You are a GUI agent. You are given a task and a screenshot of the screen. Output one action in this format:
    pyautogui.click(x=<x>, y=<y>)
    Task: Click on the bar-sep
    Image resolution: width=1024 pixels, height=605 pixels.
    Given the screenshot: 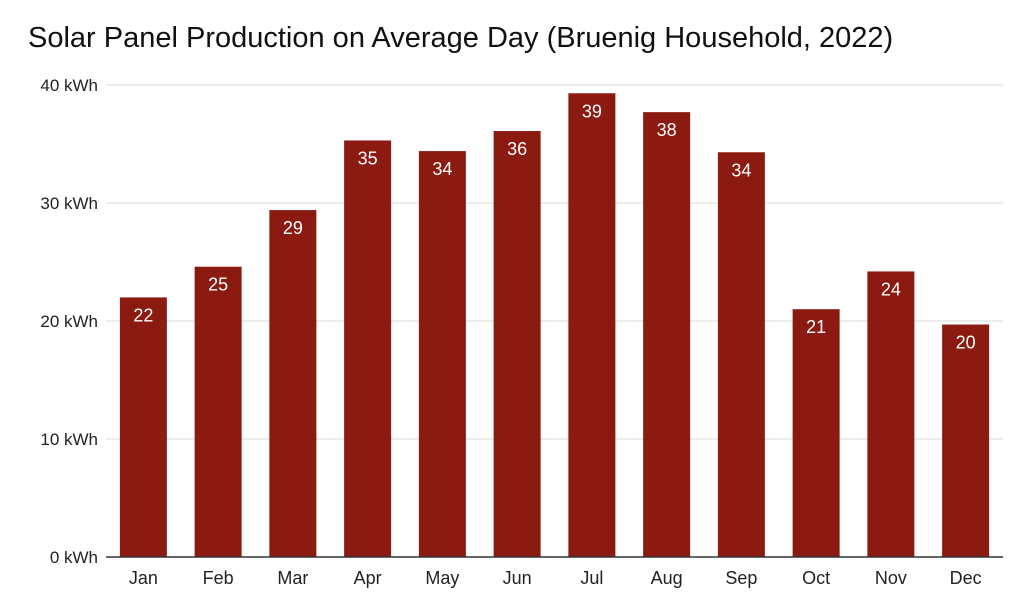 What is the action you would take?
    pyautogui.click(x=741, y=354)
    